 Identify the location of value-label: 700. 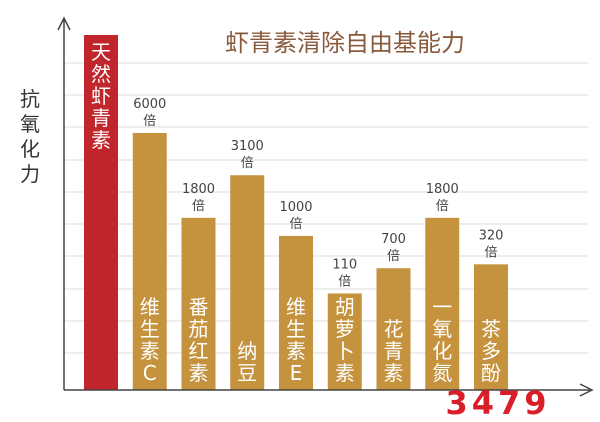
(393, 239).